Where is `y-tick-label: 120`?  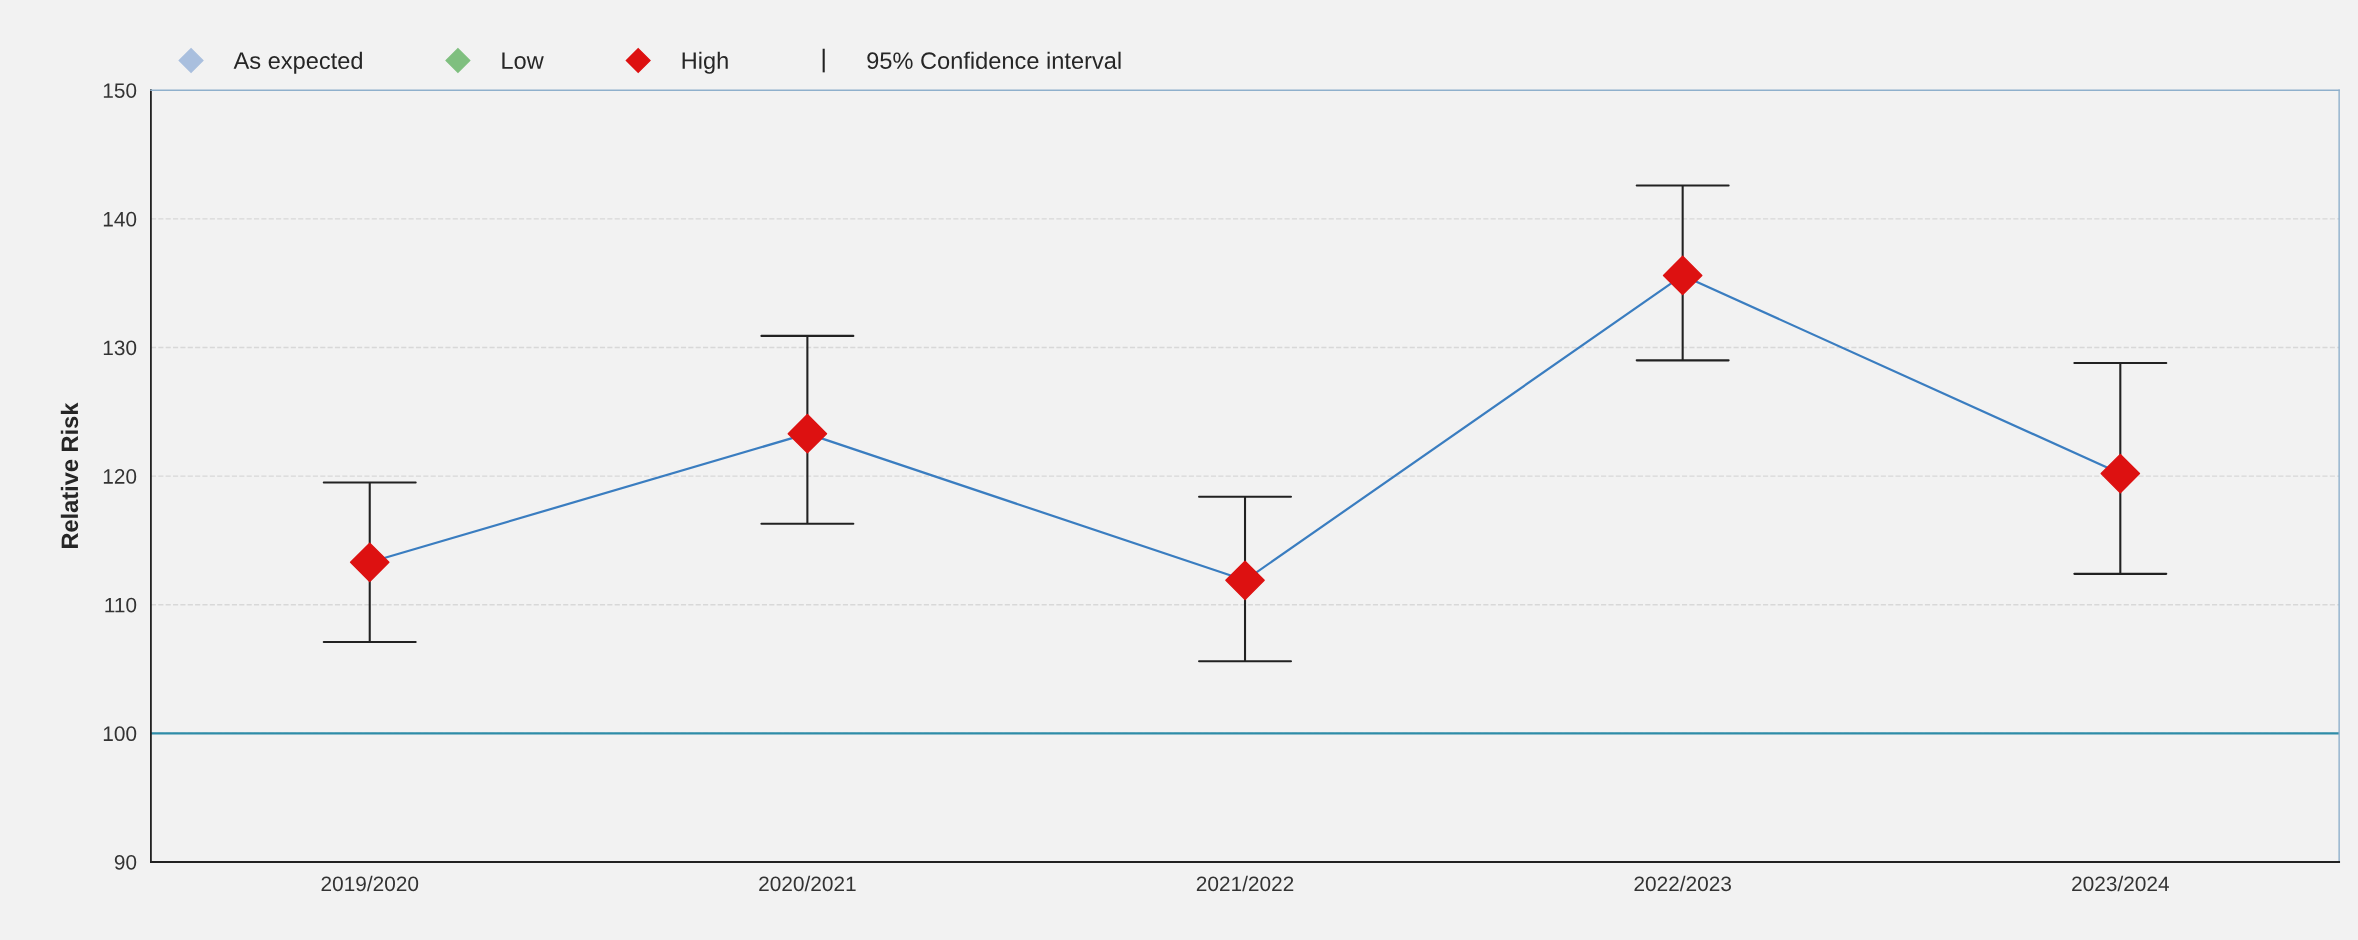 y-tick-label: 120 is located at coordinates (120, 476).